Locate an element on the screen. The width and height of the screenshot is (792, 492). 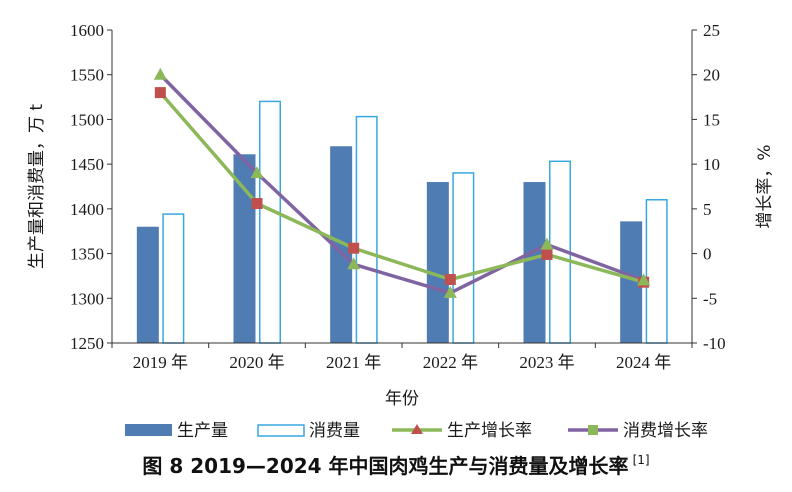
y-tick-label-left-5: 1450 is located at coordinates (87, 164).